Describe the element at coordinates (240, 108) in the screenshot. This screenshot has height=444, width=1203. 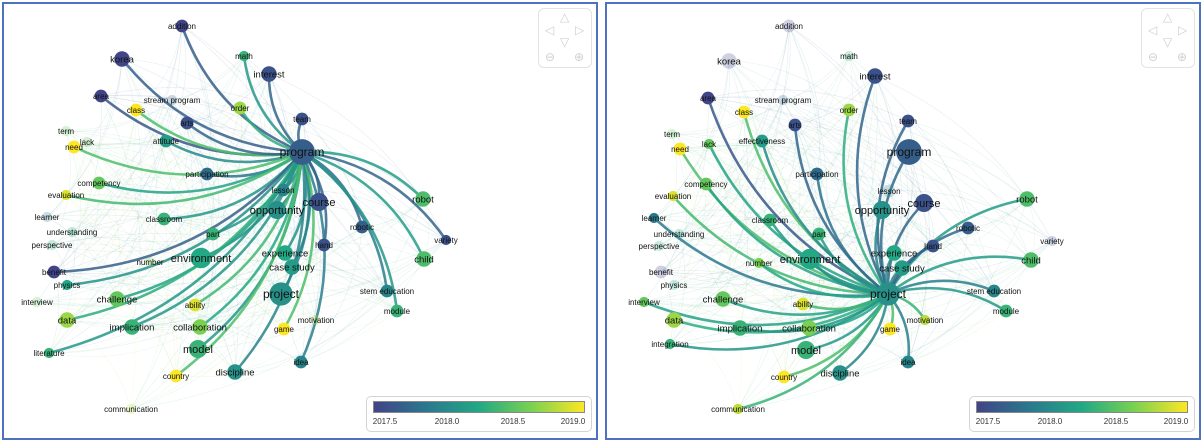
I see `node-order` at that location.